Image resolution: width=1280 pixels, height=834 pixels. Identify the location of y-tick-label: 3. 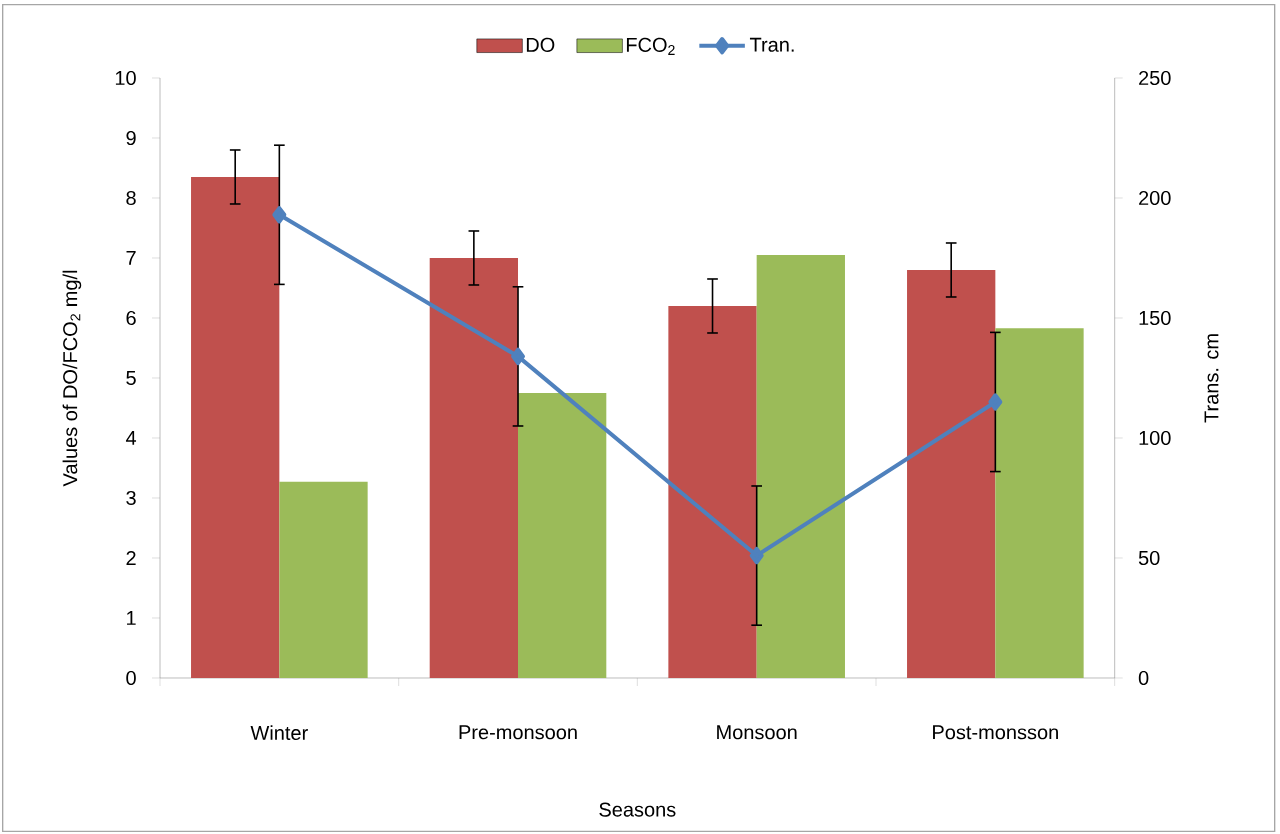
(131, 498).